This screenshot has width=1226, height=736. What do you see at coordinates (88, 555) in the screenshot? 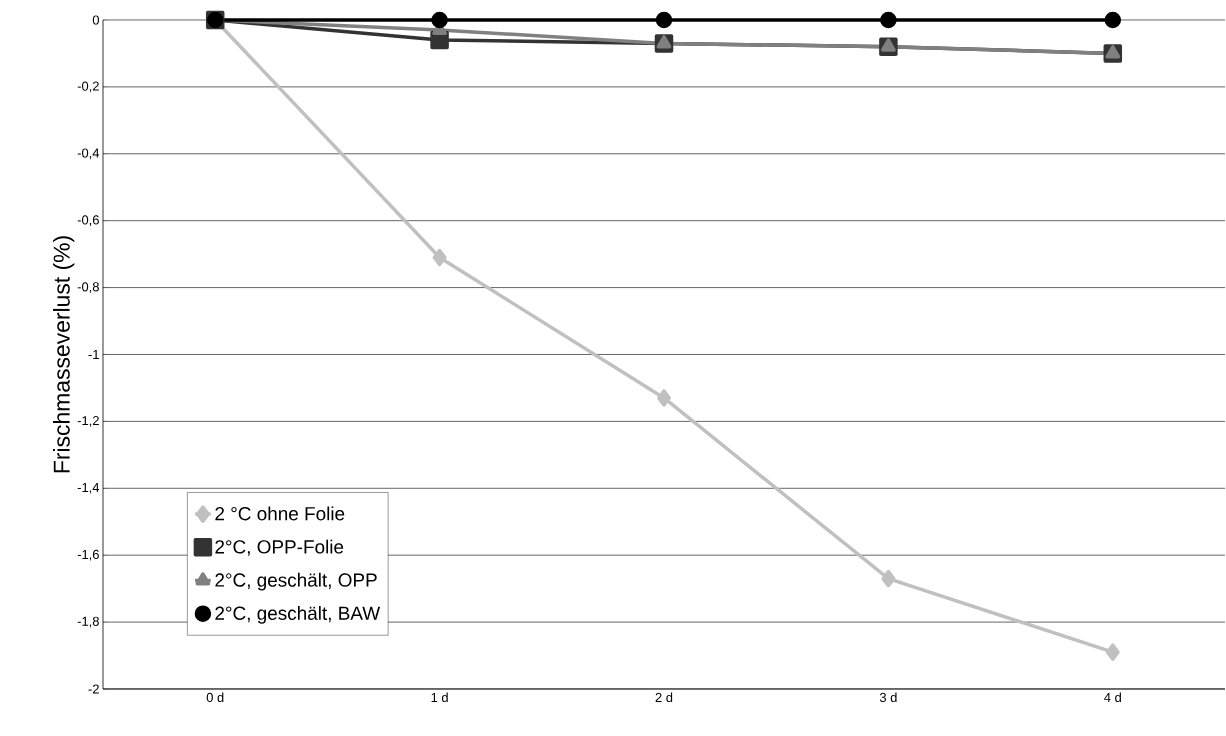
I see `y-tick-label: -1,6` at bounding box center [88, 555].